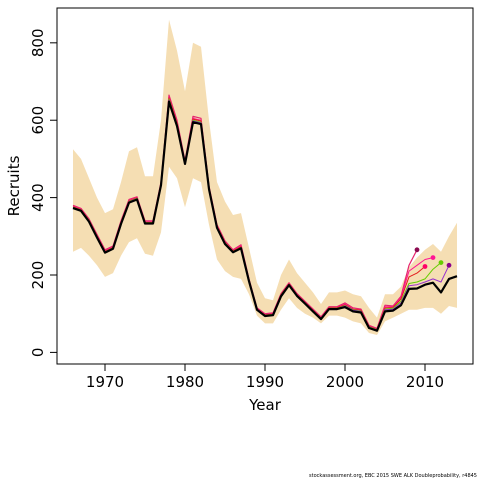 The width and height of the screenshot is (480, 480). I want to click on y-tick-label: 200, so click(38, 275).